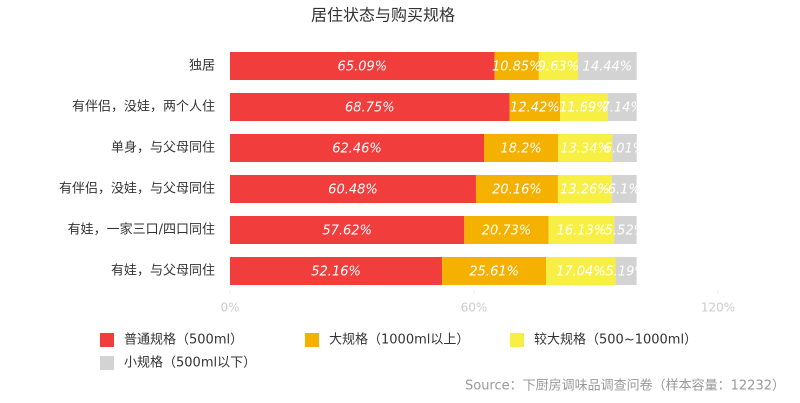  What do you see at coordinates (143, 107) in the screenshot?
I see `category-label: 有伴侣，没娃，两个人住` at bounding box center [143, 107].